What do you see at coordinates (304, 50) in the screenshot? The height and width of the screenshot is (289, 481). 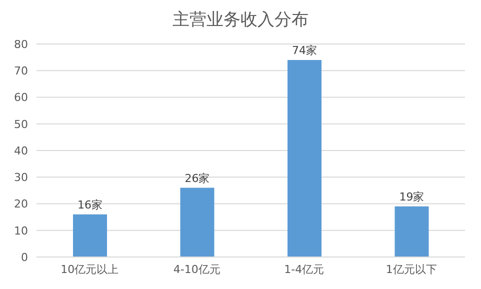 I see `data-label: 74家` at bounding box center [304, 50].